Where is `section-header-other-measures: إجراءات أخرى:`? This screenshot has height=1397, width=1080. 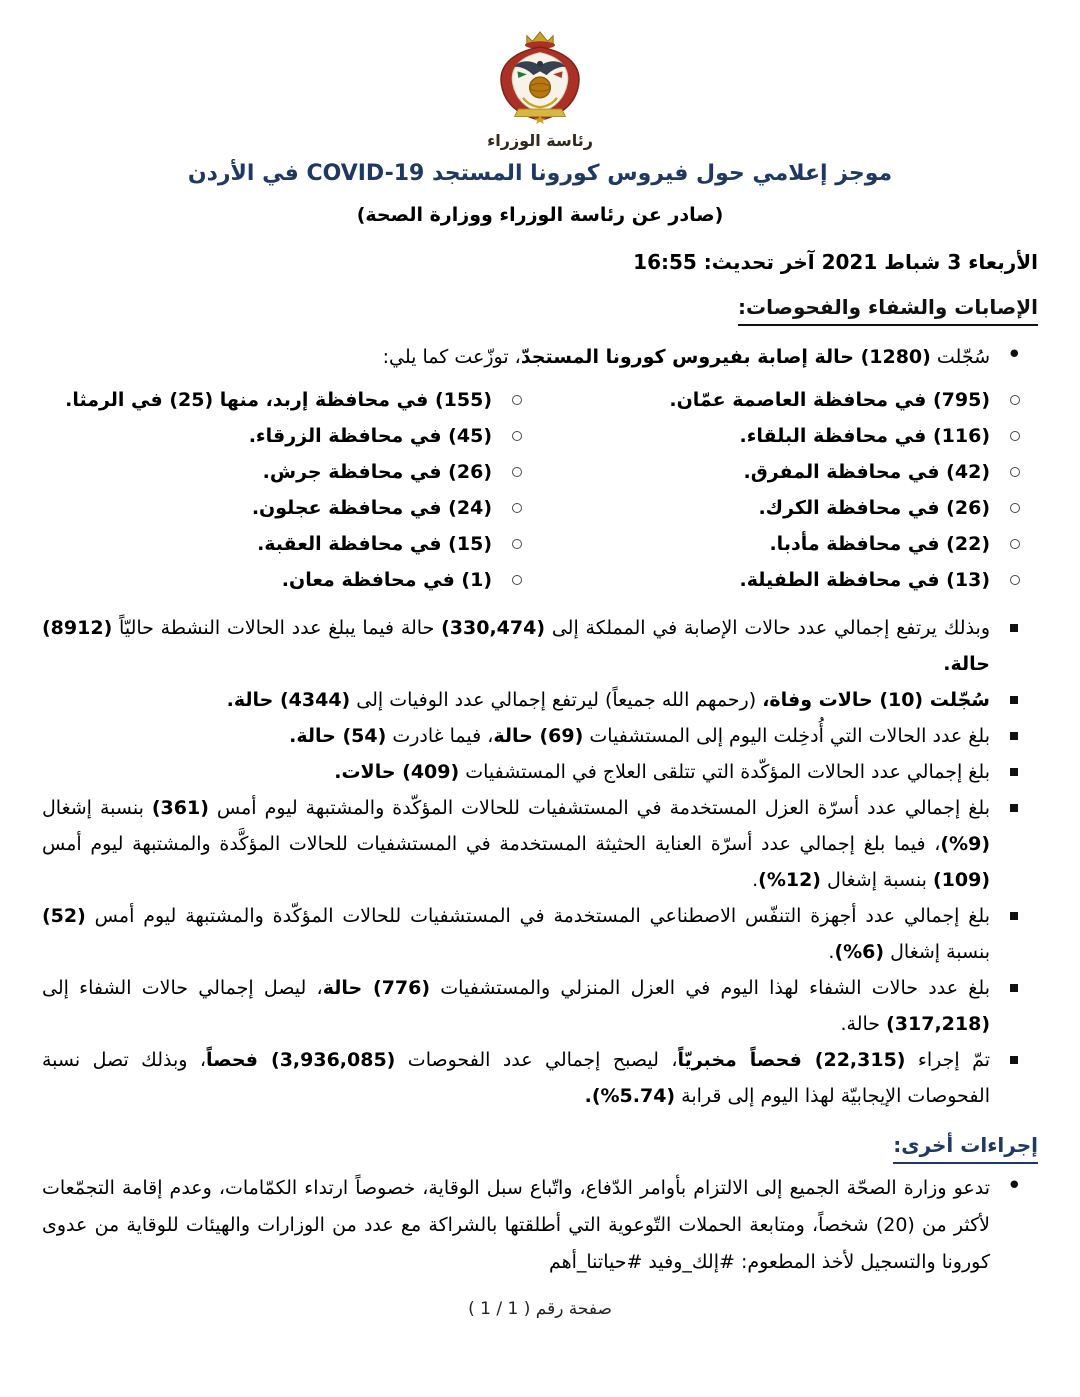
section-header-other-measures: إجراءات أخرى: is located at coordinates (540, 1147).